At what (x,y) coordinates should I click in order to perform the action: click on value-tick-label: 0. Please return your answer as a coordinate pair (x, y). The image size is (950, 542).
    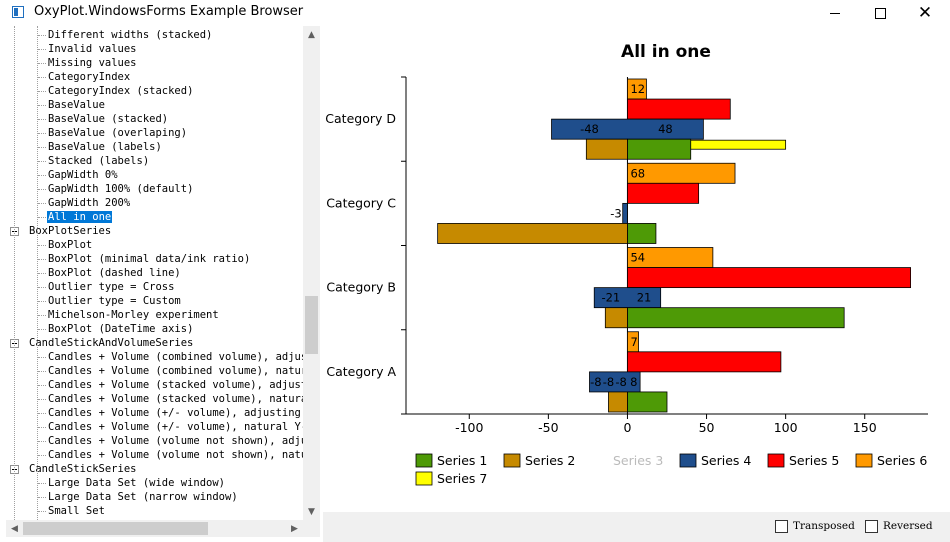
    Looking at the image, I should click on (627, 427).